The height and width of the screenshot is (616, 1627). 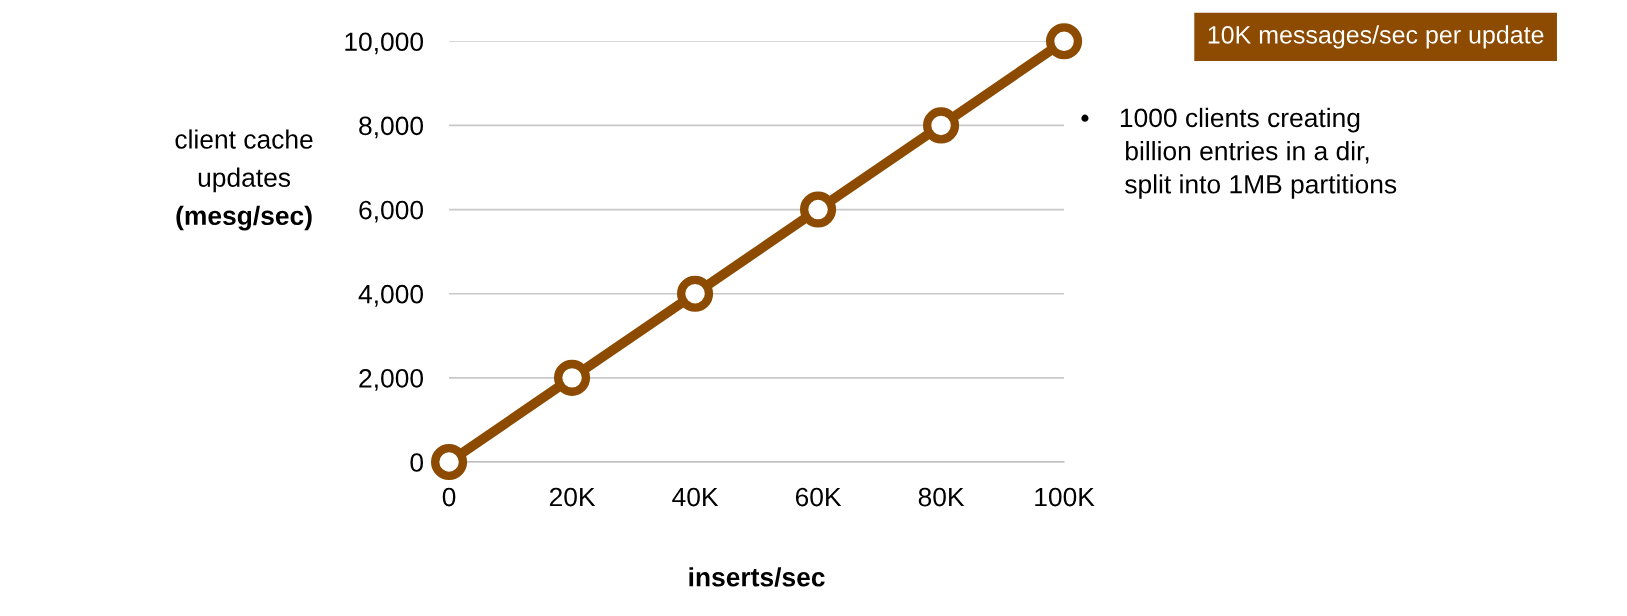 I want to click on x-tick-label: 100K, so click(x=1065, y=497).